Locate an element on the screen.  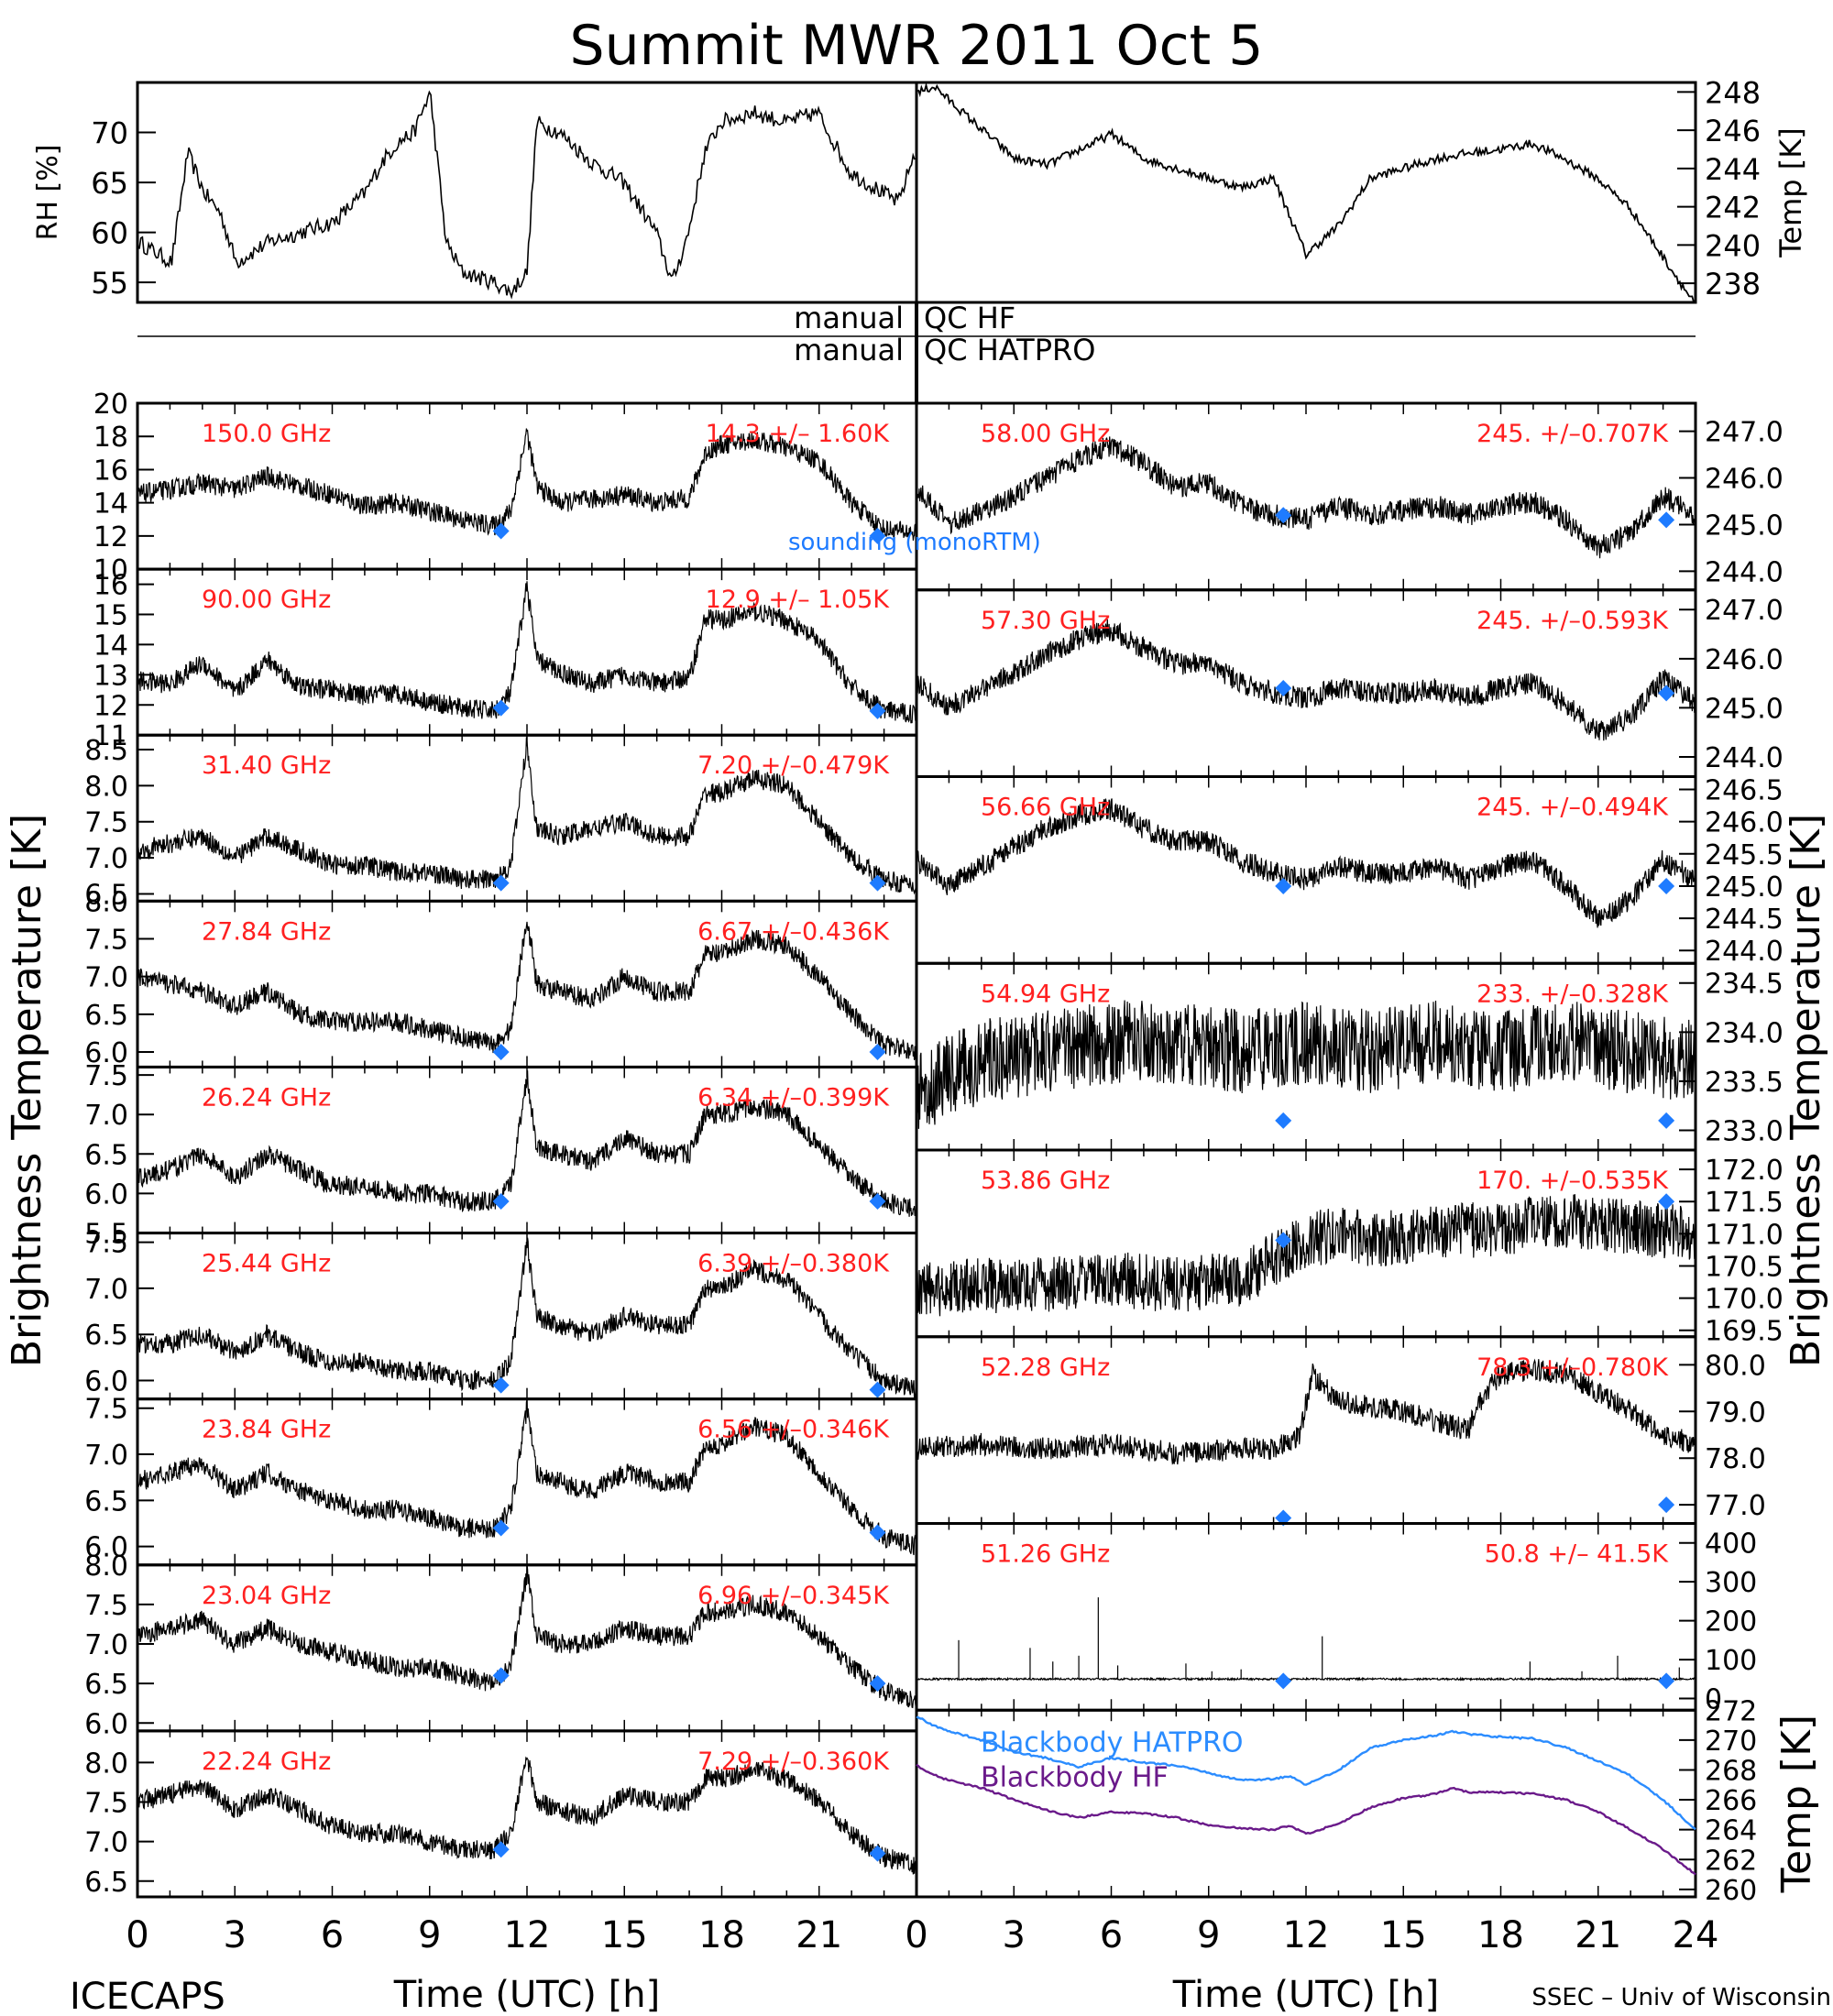
rh-tick-label: 55 is located at coordinates (109, 283).